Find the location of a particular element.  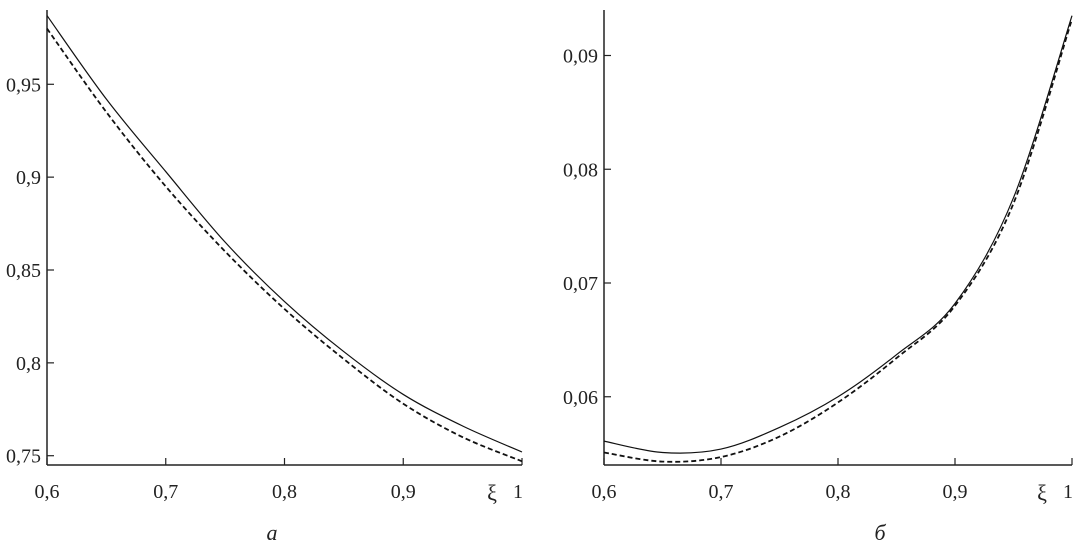

y-tick-label: 0,85 is located at coordinates (23, 271).